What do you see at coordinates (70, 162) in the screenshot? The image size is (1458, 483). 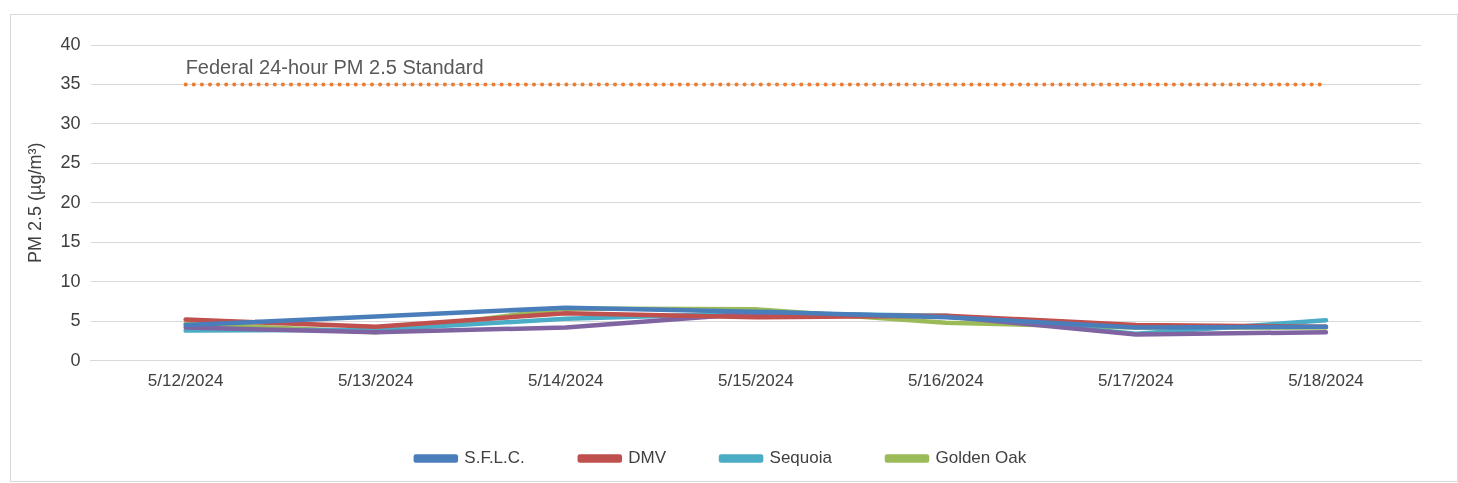 I see `y-tick-label: 25` at bounding box center [70, 162].